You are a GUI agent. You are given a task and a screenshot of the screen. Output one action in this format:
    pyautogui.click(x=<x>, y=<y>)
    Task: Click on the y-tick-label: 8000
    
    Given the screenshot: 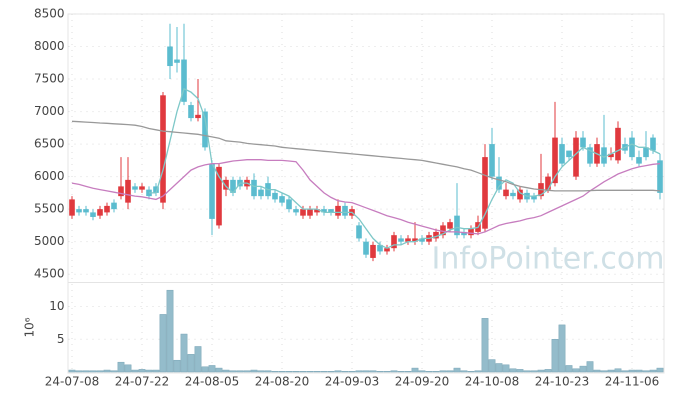 What is the action you would take?
    pyautogui.click(x=49, y=46)
    